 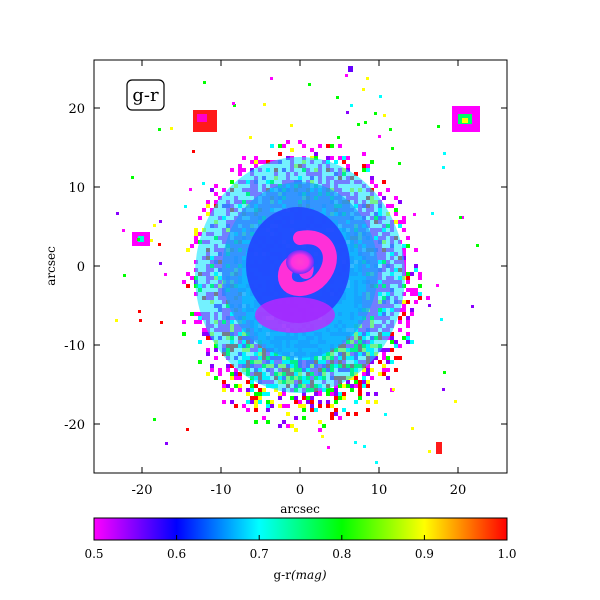 I want to click on colorbar-ticks: 0.5 0.6 0.7 0.8 0.9 1.0, so click(x=300, y=548).